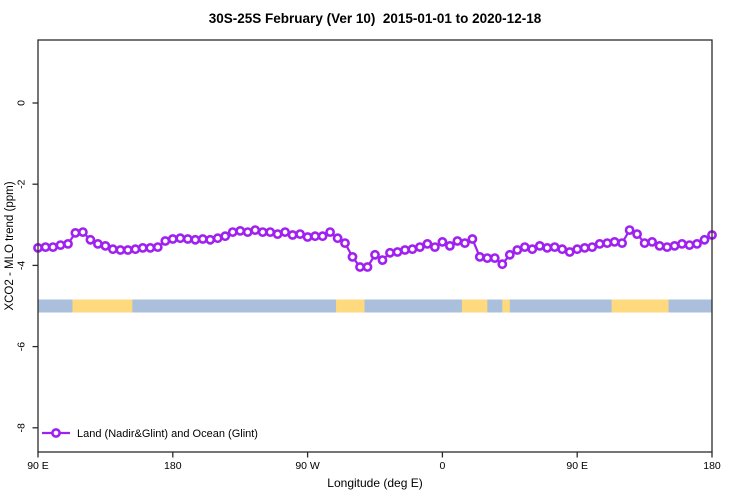 The width and height of the screenshot is (750, 500). What do you see at coordinates (21, 265) in the screenshot?
I see `y-tick-label: -4` at bounding box center [21, 265].